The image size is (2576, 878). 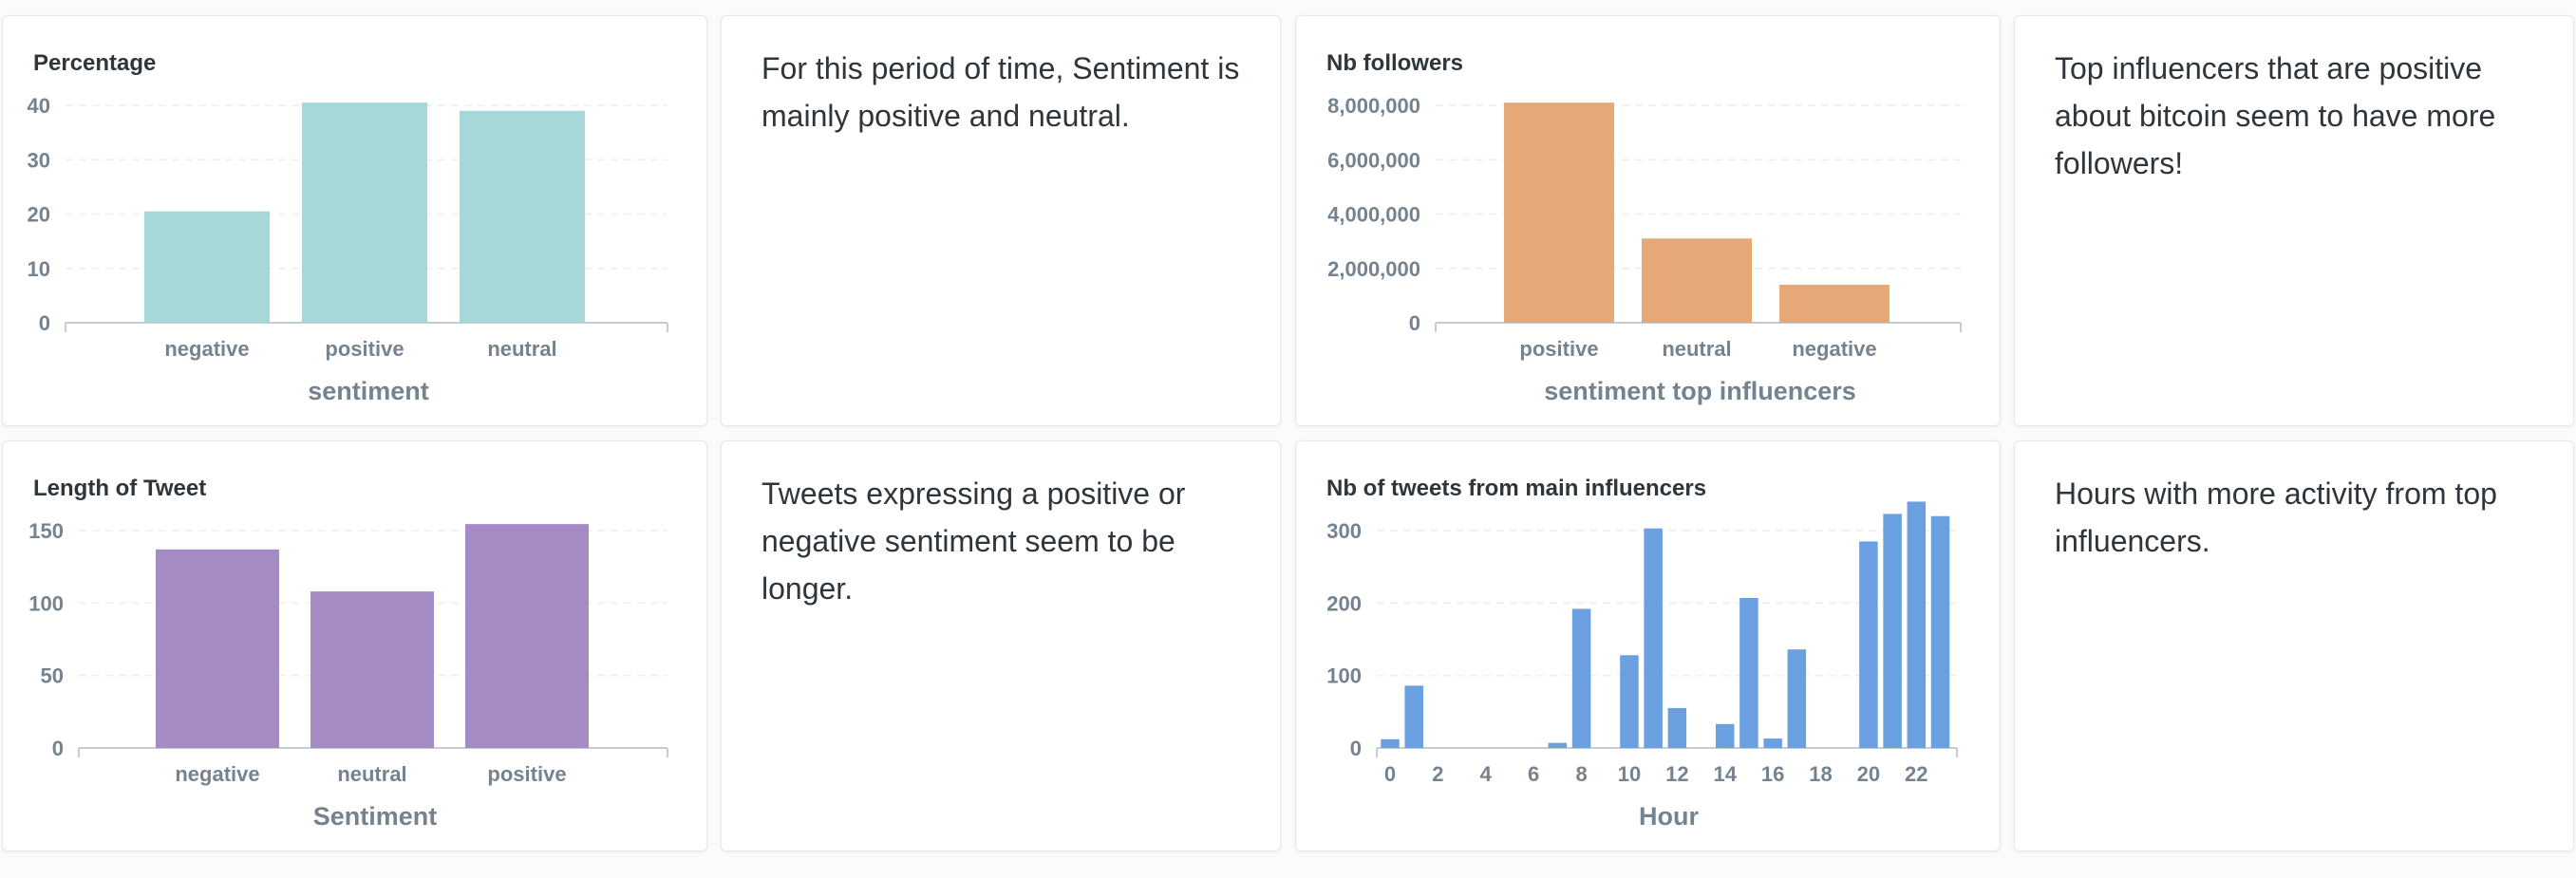 I want to click on y-tick-label: 8,000,000, so click(x=1373, y=106).